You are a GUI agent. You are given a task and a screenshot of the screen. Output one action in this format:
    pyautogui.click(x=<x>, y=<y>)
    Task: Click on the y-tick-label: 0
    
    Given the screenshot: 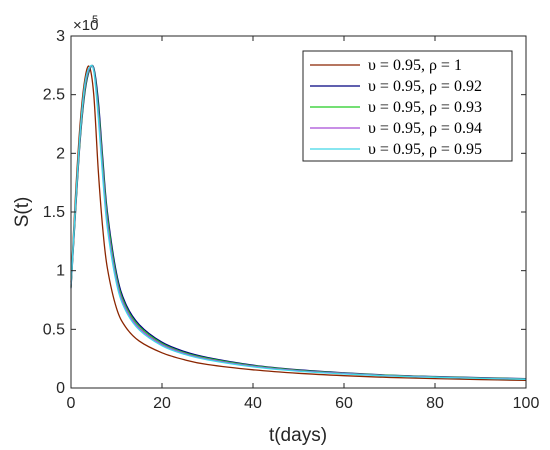 What is the action you would take?
    pyautogui.click(x=60, y=388)
    